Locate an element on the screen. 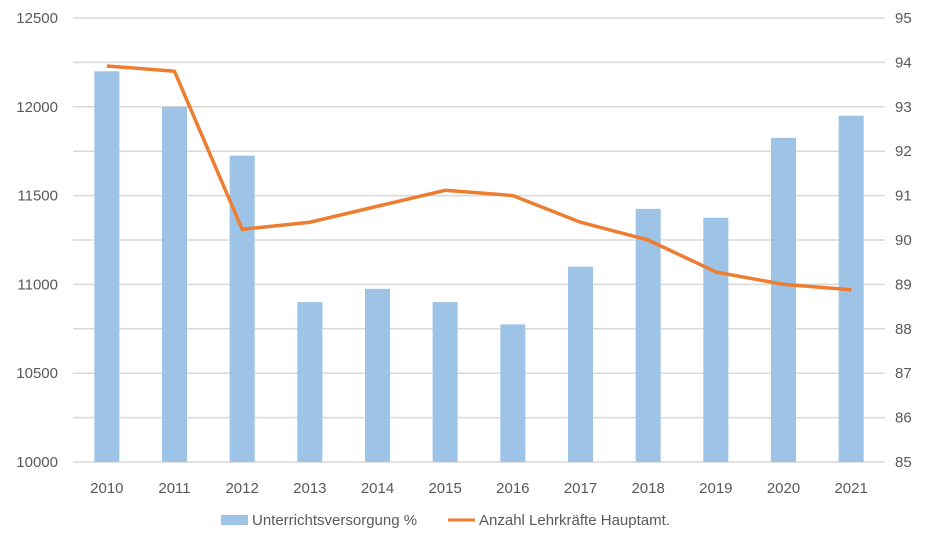 This screenshot has height=550, width=943. x-tick-label: 2015 is located at coordinates (444, 488).